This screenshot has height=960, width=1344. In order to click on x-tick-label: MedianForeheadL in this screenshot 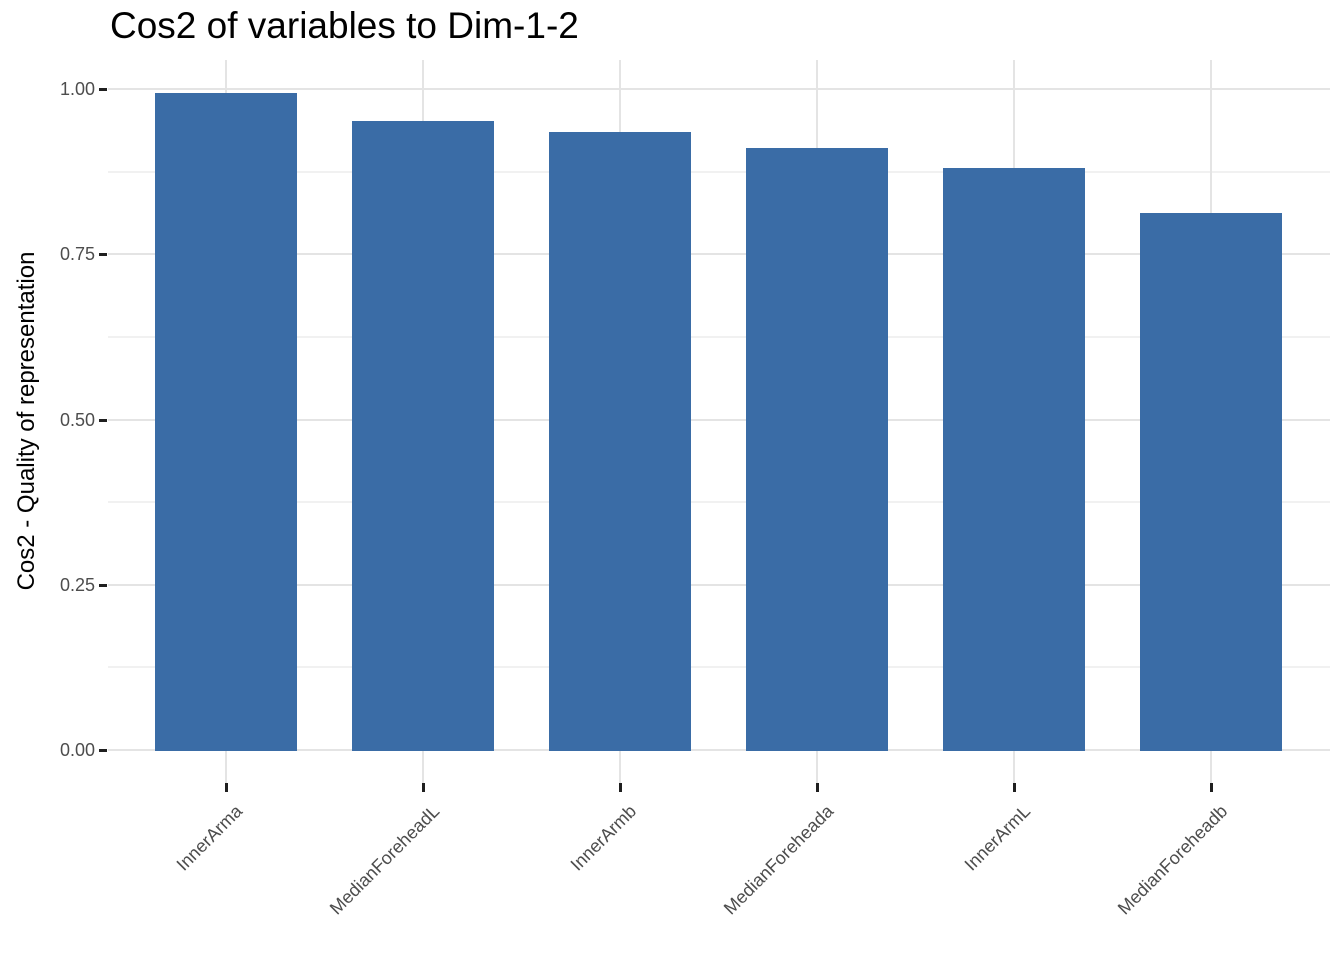, I will do `click(384, 860)`.